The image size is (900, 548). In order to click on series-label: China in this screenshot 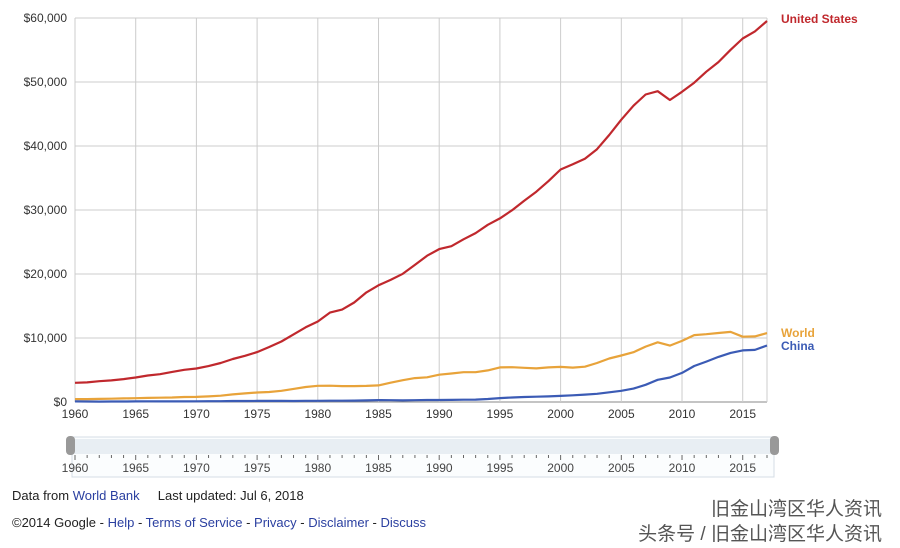, I will do `click(798, 346)`.